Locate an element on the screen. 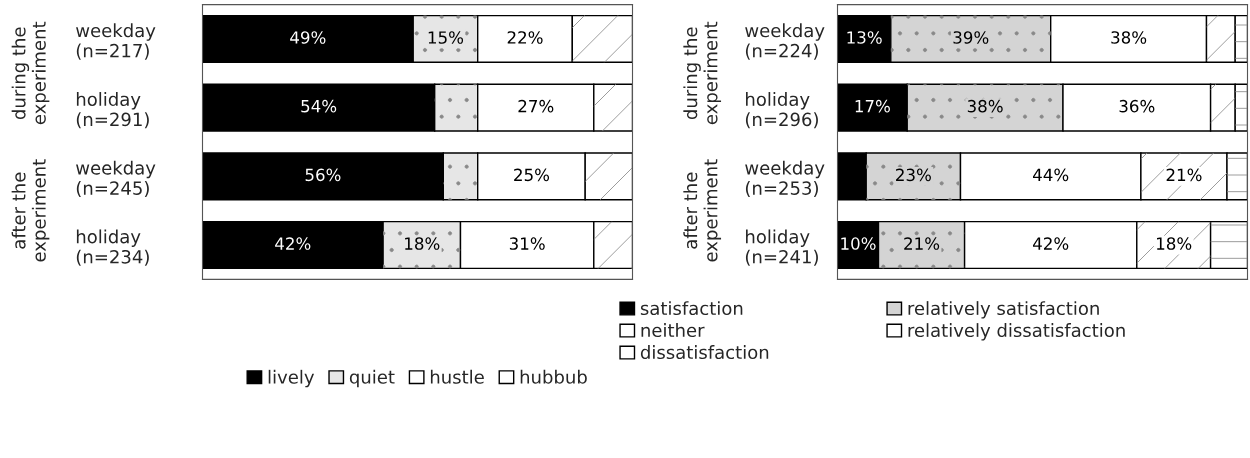 Image resolution: width=1250 pixels, height=458 pixels. data-label: 22% is located at coordinates (525, 37).